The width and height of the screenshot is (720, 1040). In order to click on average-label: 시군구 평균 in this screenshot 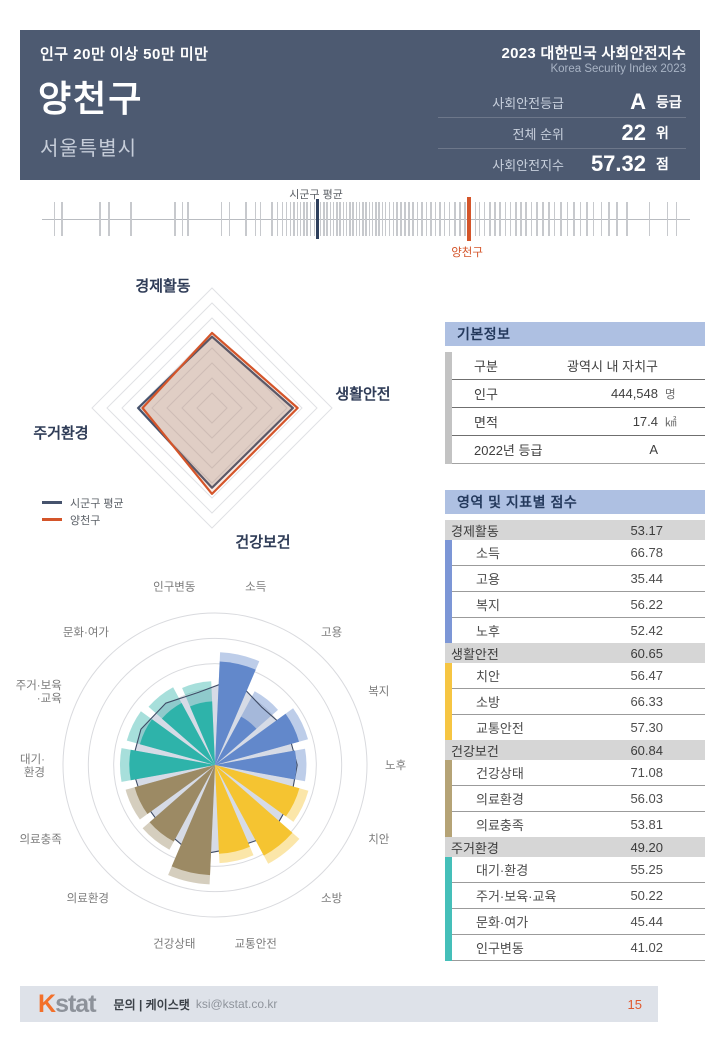, I will do `click(316, 195)`.